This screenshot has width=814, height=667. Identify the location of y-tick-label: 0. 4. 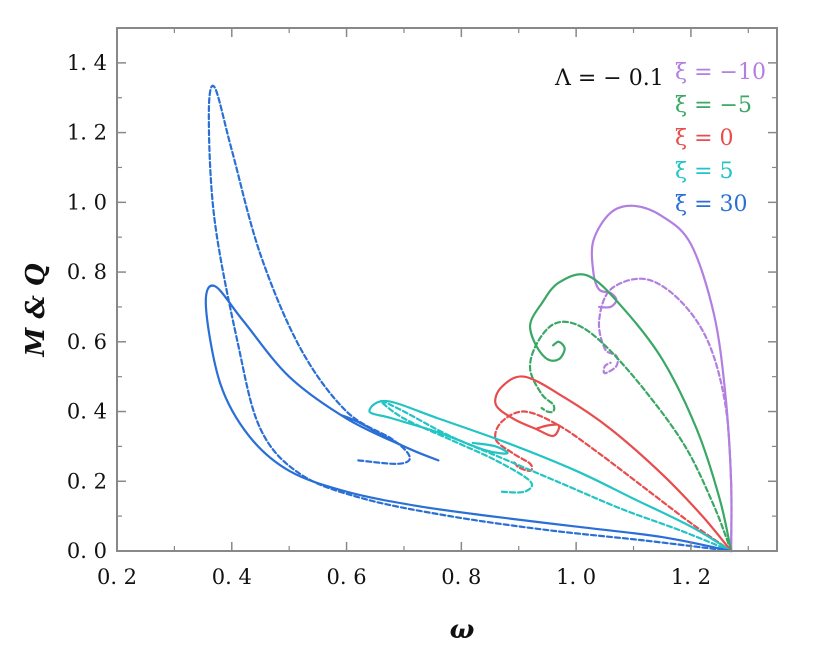
(87, 412).